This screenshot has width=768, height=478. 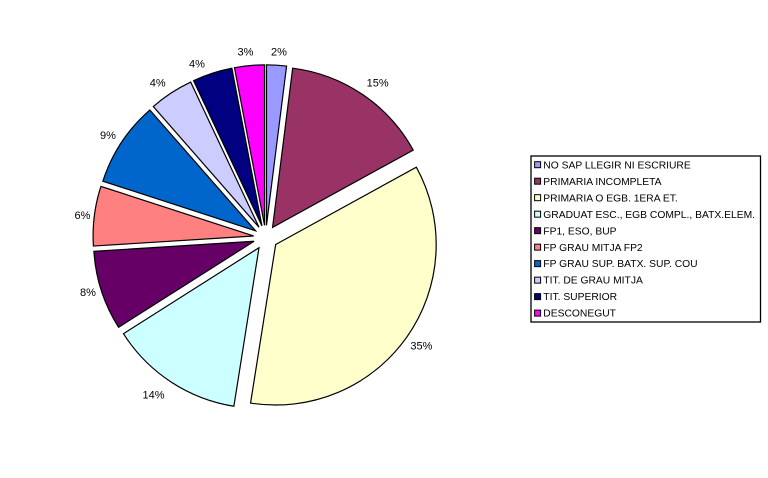 What do you see at coordinates (83, 216) in the screenshot?
I see `svg-text: 6%` at bounding box center [83, 216].